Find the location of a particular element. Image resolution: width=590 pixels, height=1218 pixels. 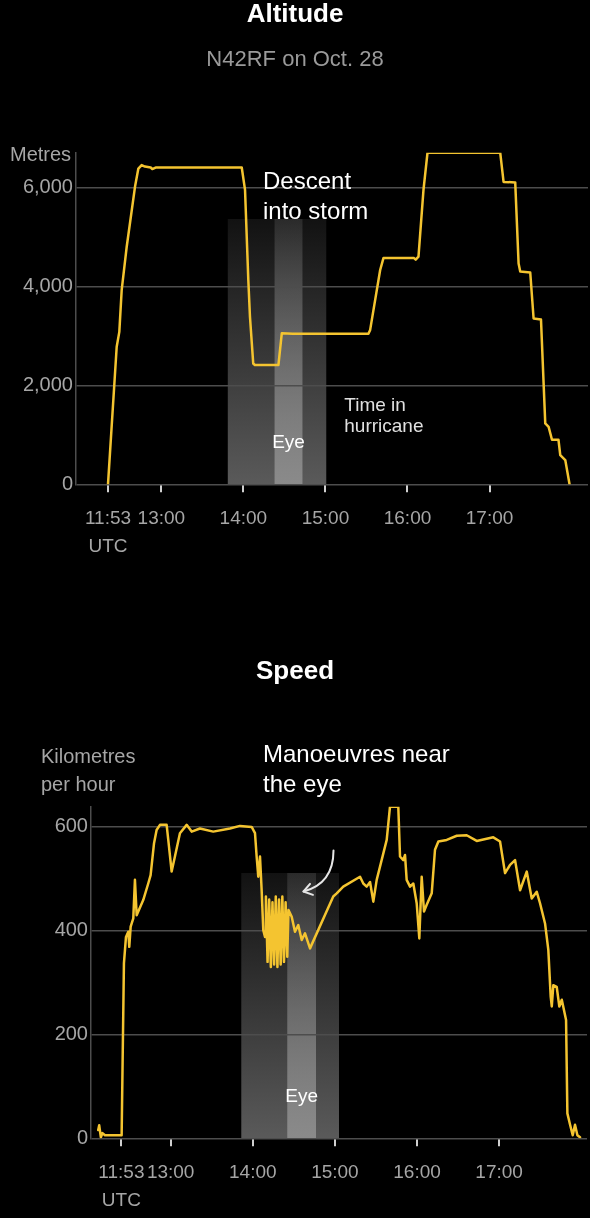

y-tick-label: 200 is located at coordinates (71, 1033).